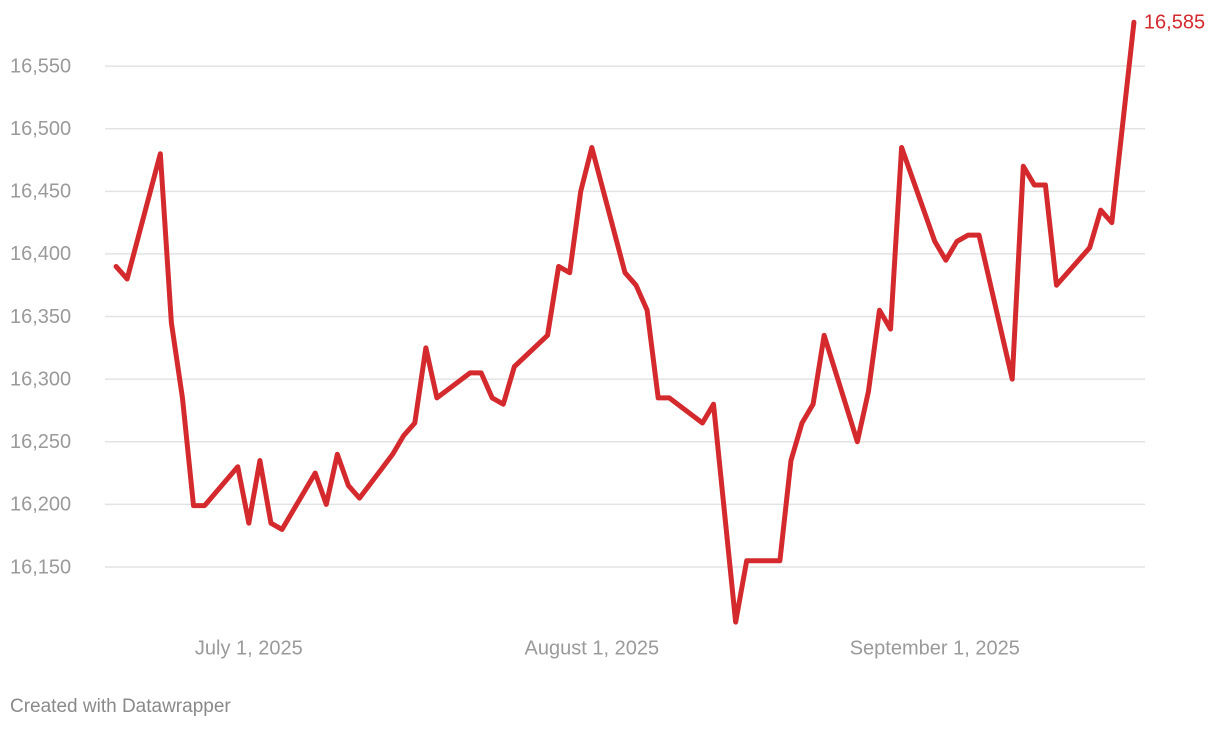 This screenshot has height=730, width=1220. Describe the element at coordinates (40, 505) in the screenshot. I see `y-tick-label: 16,200` at that location.